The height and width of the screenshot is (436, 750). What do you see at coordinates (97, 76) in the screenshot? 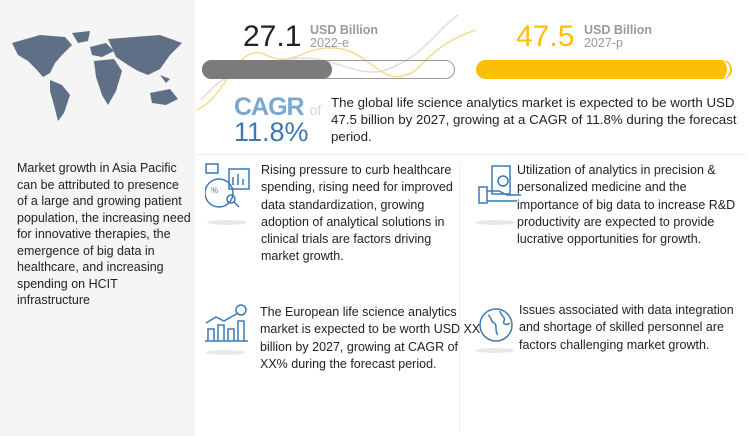
I see `world-map-icon` at bounding box center [97, 76].